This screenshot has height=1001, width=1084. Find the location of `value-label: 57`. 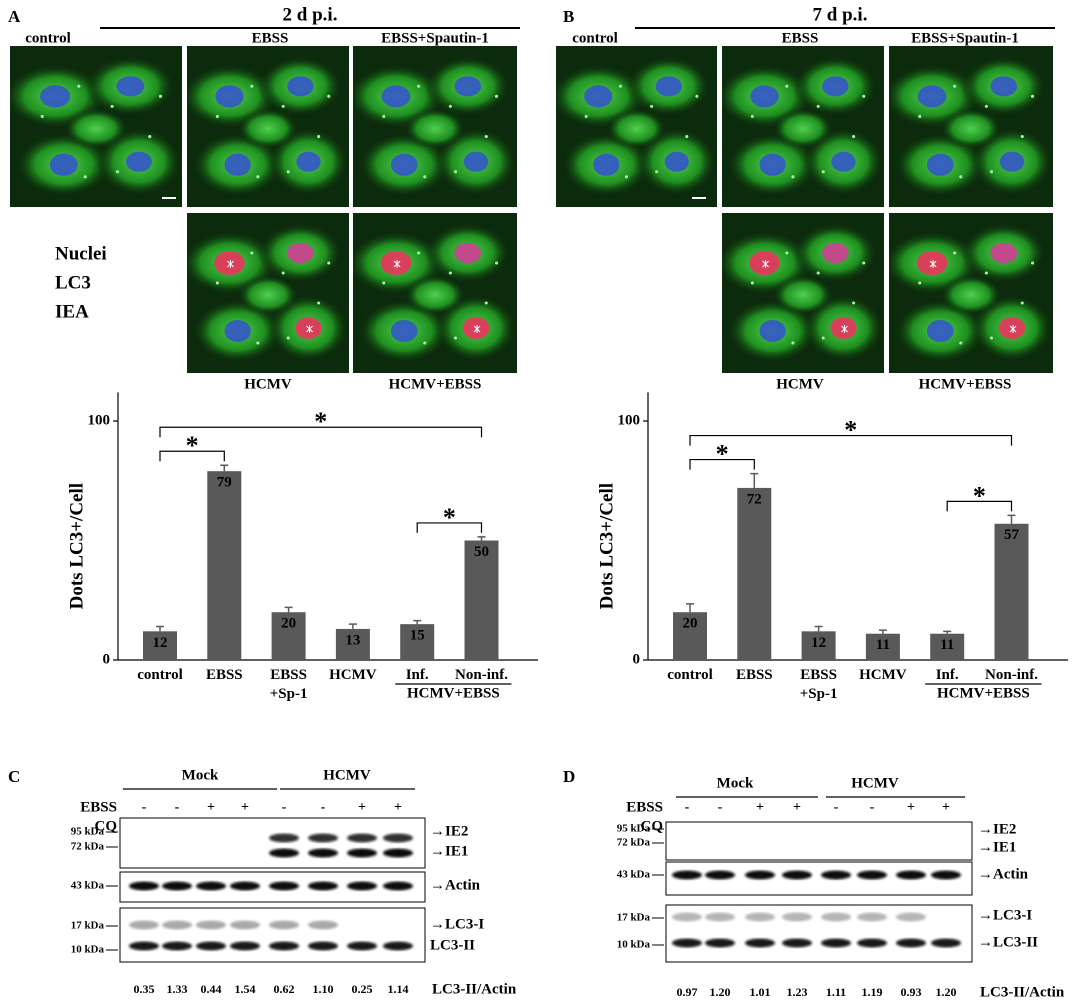

value-label: 57 is located at coordinates (1012, 535).